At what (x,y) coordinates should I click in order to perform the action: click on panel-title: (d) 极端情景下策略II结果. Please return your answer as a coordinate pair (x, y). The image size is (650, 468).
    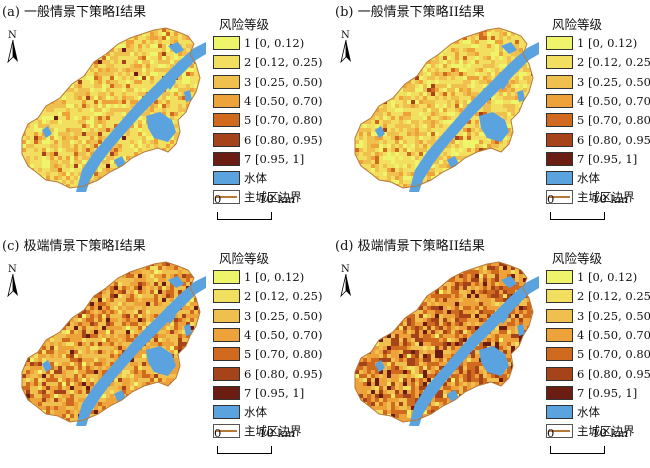
    Looking at the image, I should click on (410, 246).